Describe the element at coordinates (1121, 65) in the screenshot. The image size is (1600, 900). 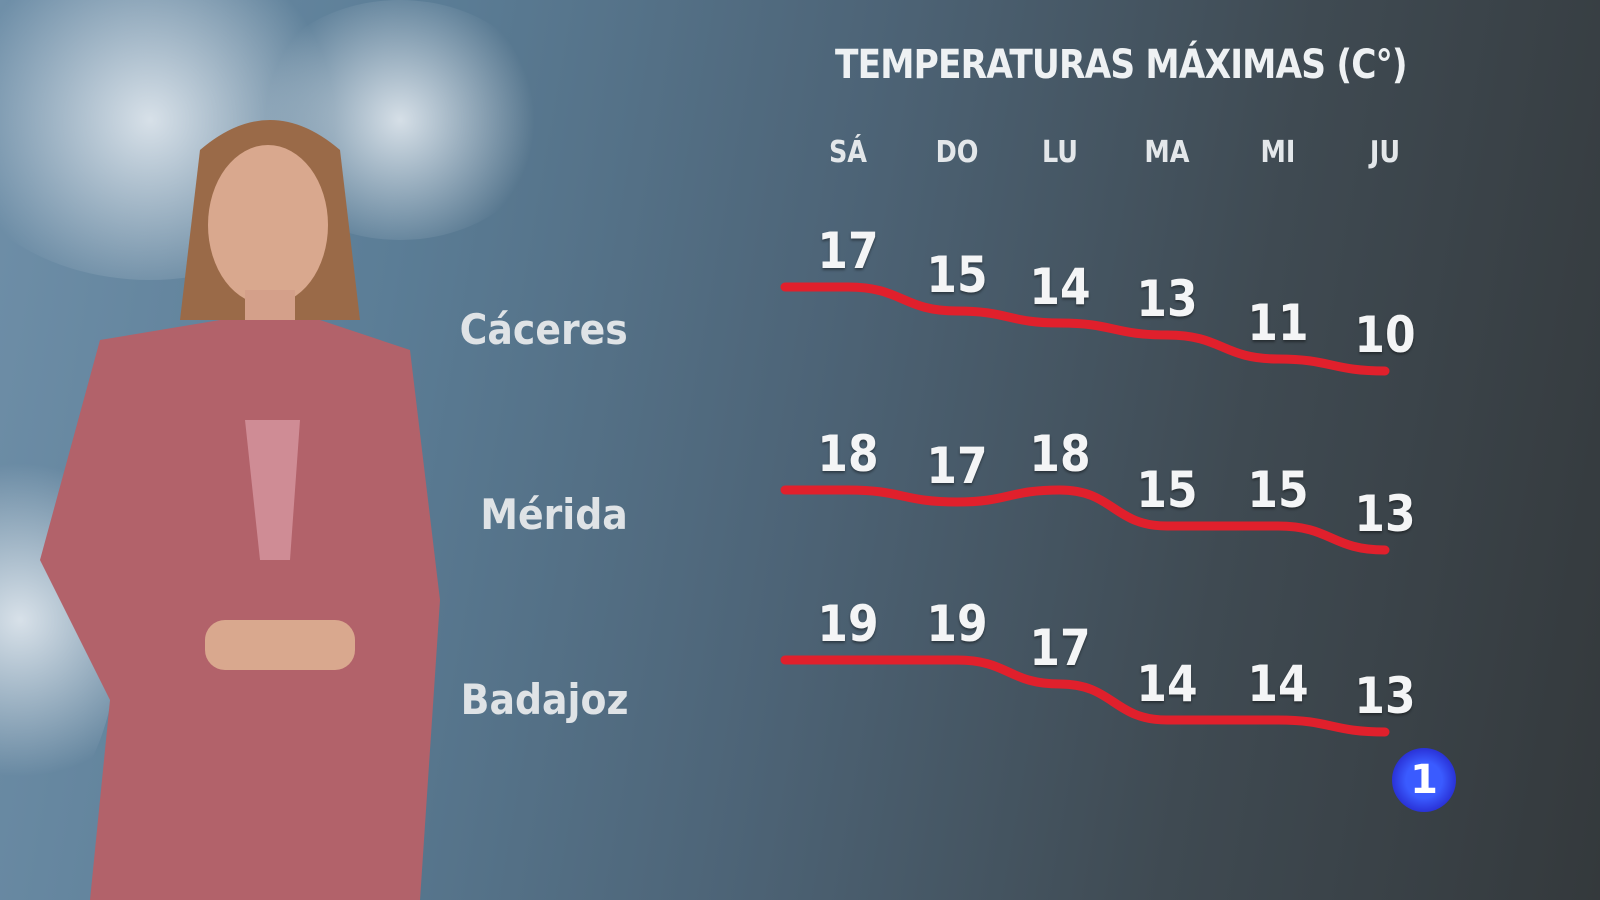
I see `chart-title: TEMPERATURAS MÁXIMAS (C°)` at that location.